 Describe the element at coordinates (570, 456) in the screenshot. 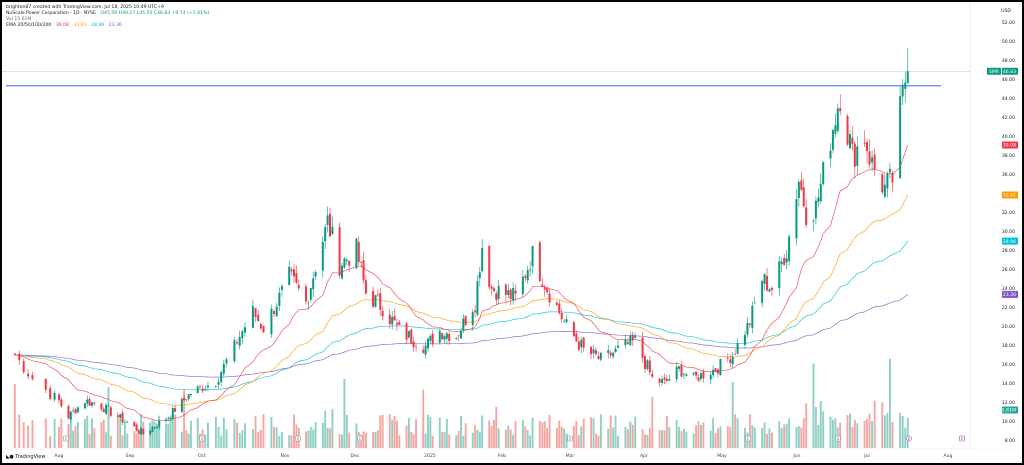

I see `time-tick-label: Mar` at that location.